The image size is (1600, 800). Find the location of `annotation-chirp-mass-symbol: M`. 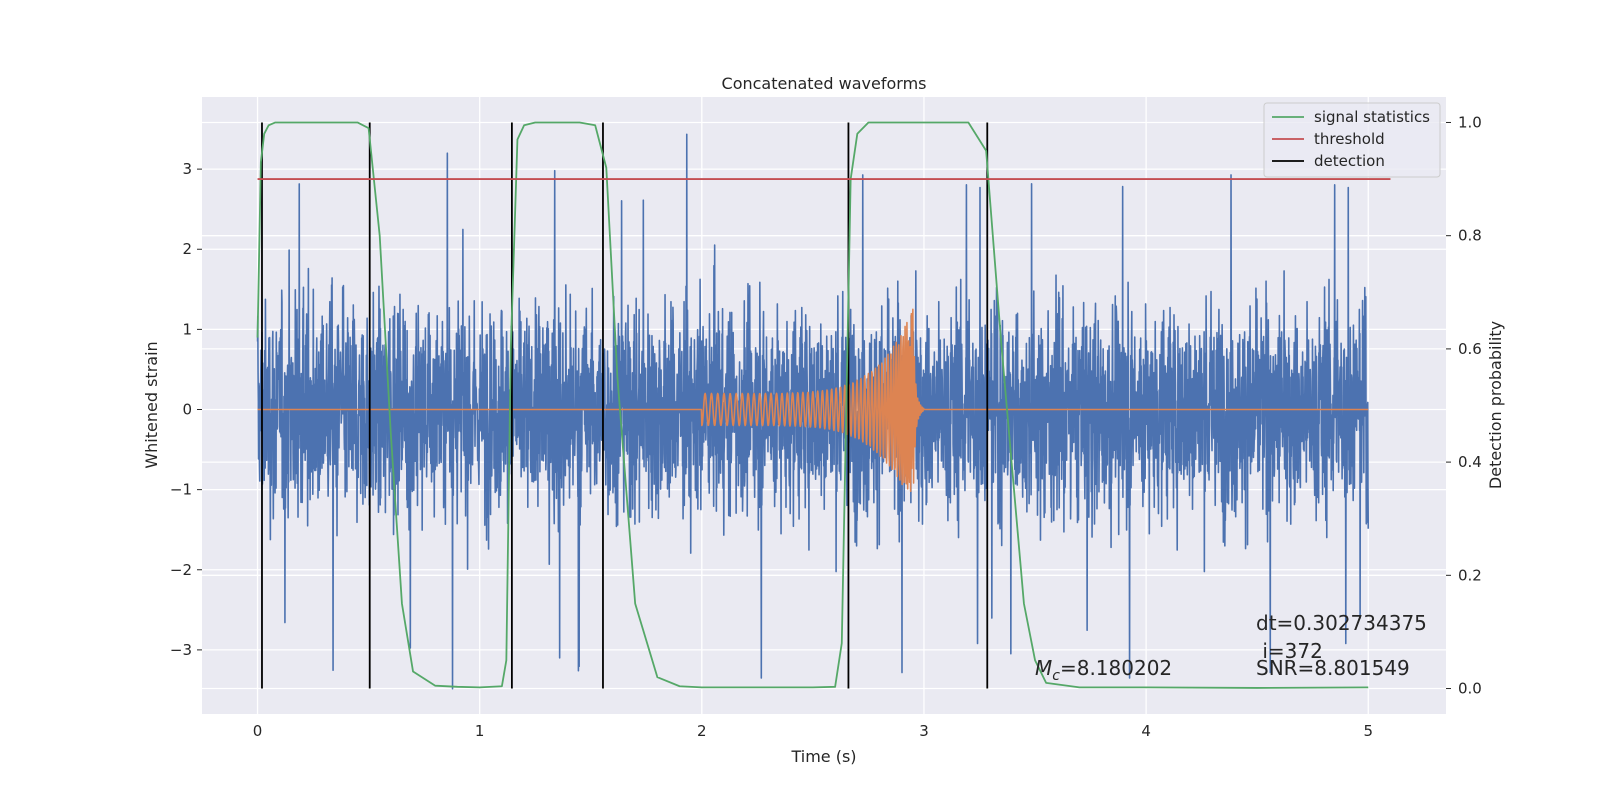

annotation-chirp-mass-symbol: M is located at coordinates (1043, 668).